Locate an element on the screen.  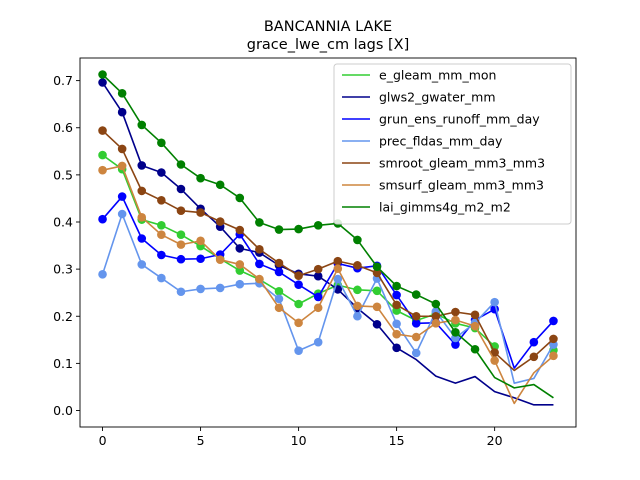
chart-title: BANCANNIA LAKE is located at coordinates (328, 27).